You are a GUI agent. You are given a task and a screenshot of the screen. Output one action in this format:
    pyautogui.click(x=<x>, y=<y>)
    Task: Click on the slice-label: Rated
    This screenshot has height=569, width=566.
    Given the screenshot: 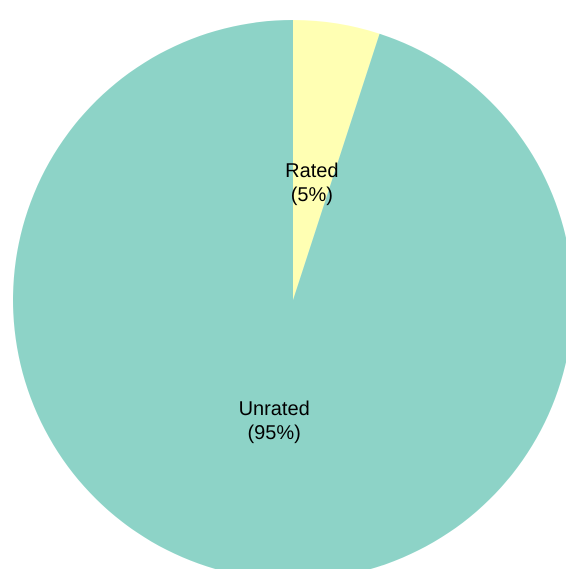 What is the action you would take?
    pyautogui.click(x=312, y=171)
    